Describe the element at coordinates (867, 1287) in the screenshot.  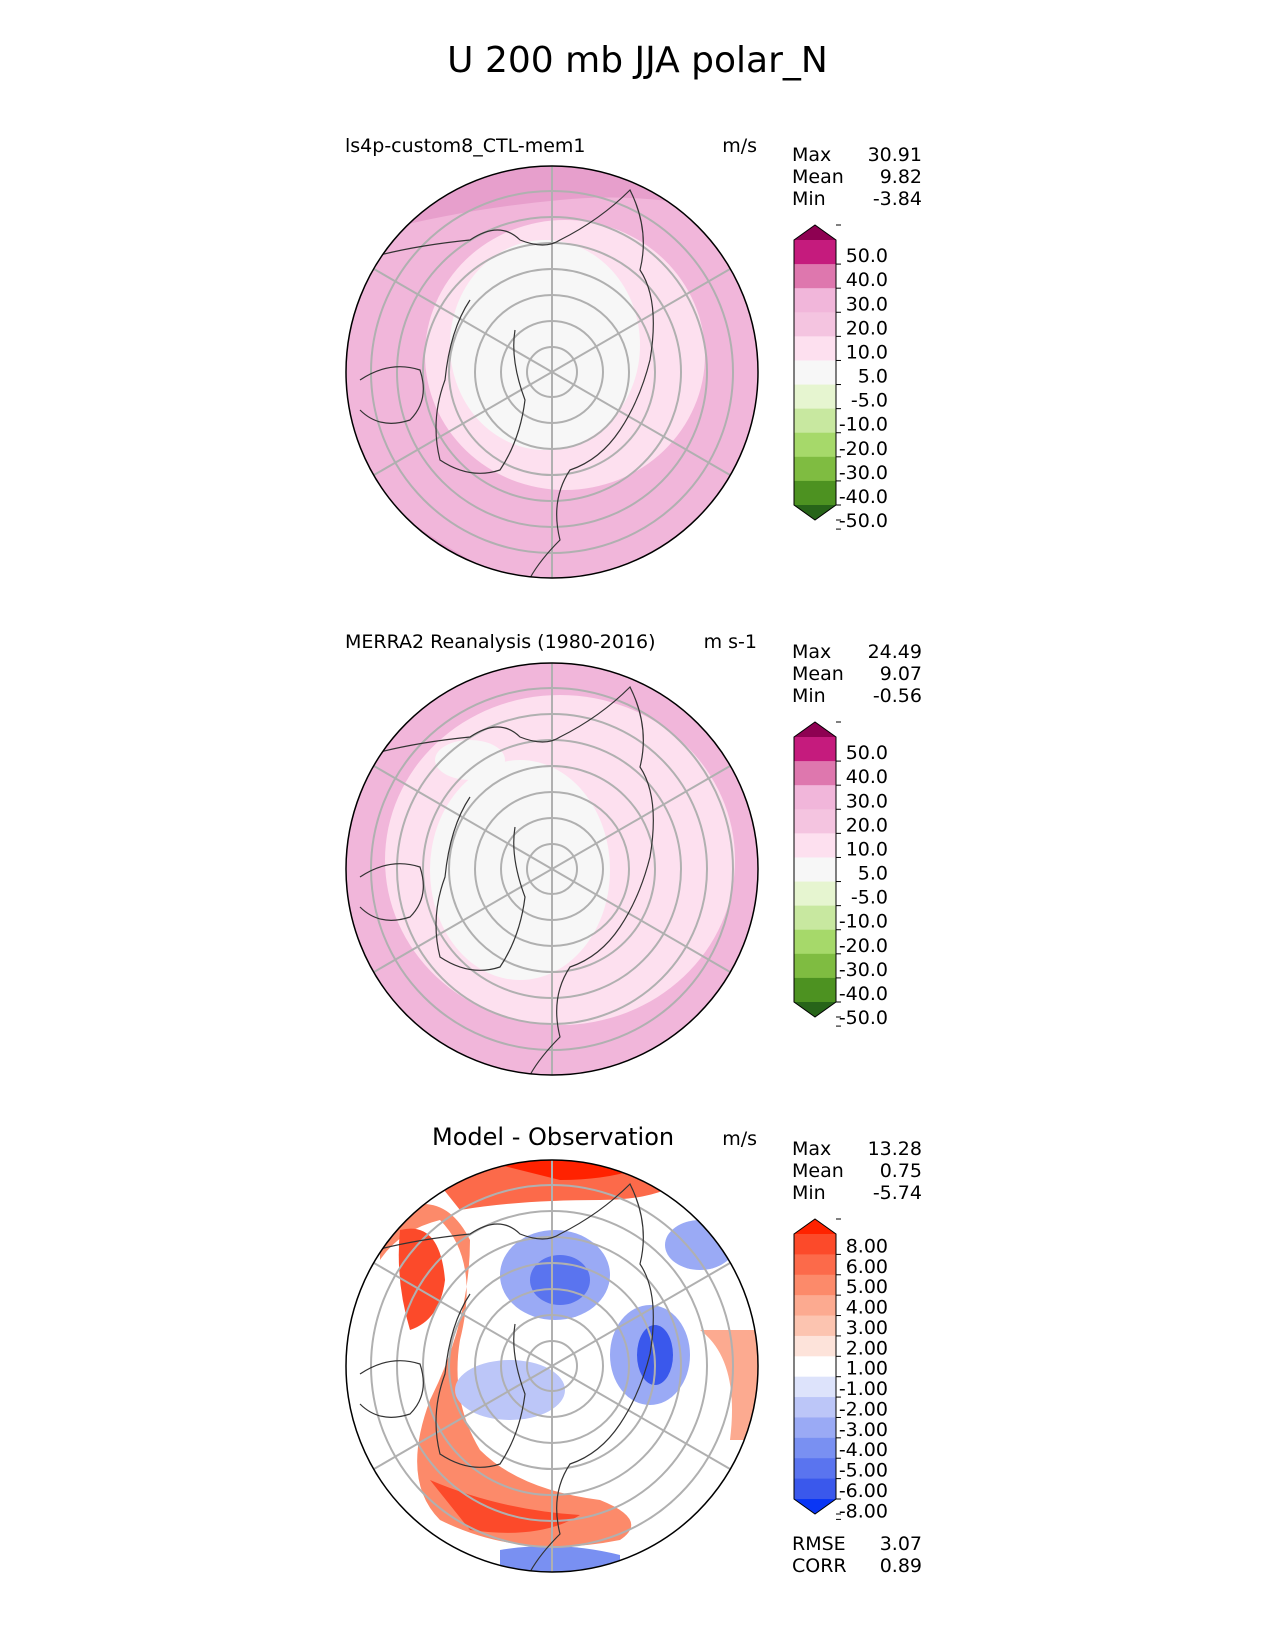
I see `colorbar-tick-label: 5.00` at that location.